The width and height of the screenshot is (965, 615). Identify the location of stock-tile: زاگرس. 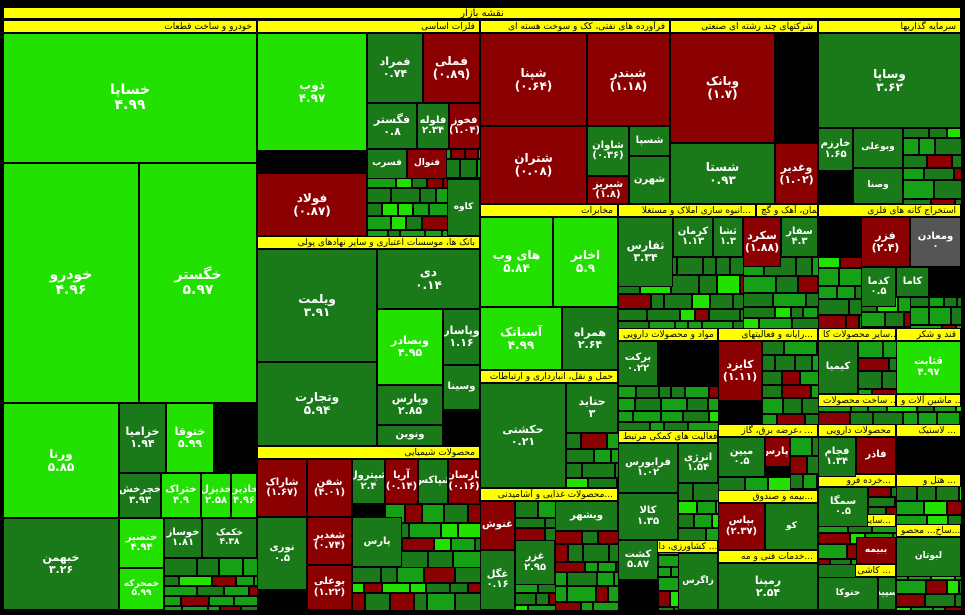
(698, 581).